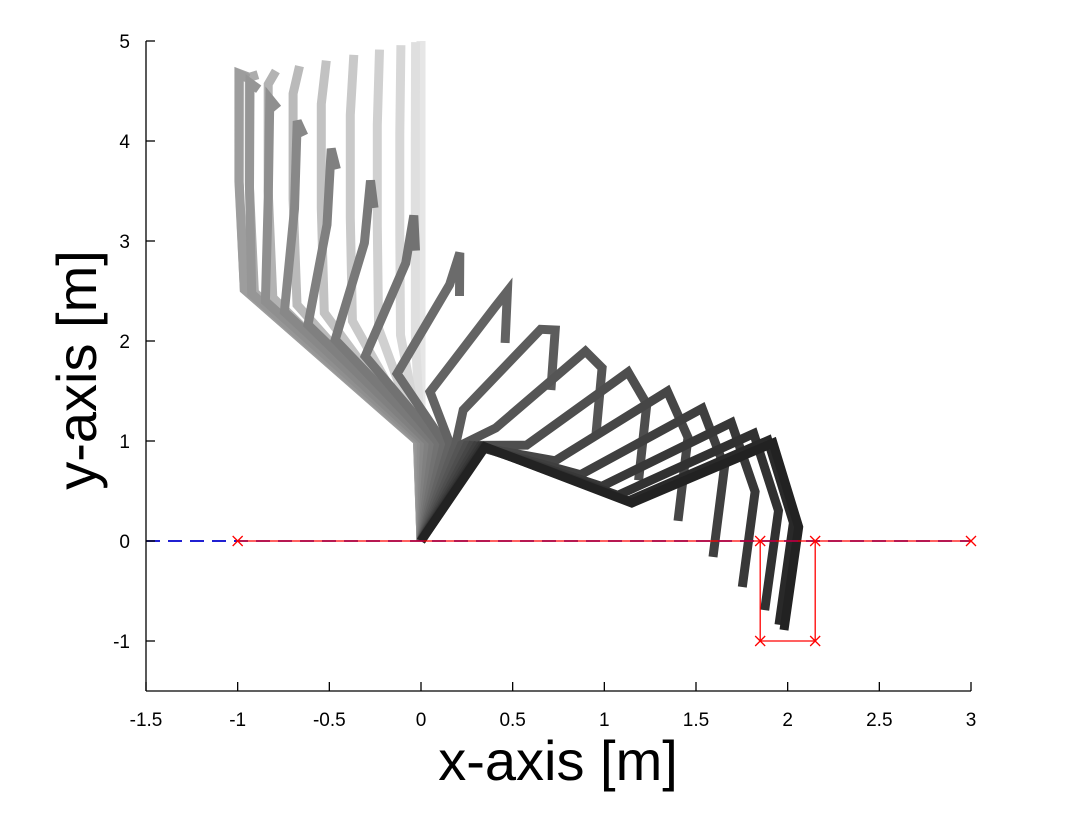 This screenshot has width=1089, height=817. I want to click on y-tick-label: 1, so click(124, 442).